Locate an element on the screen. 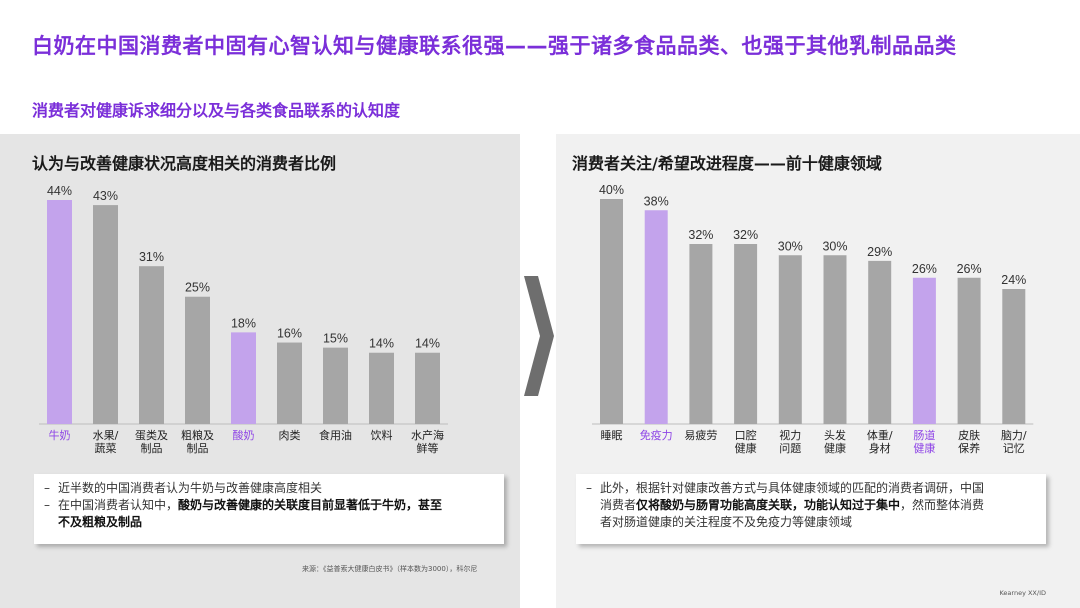 This screenshot has width=1080, height=608. bar-value-label: 16% is located at coordinates (289, 334).